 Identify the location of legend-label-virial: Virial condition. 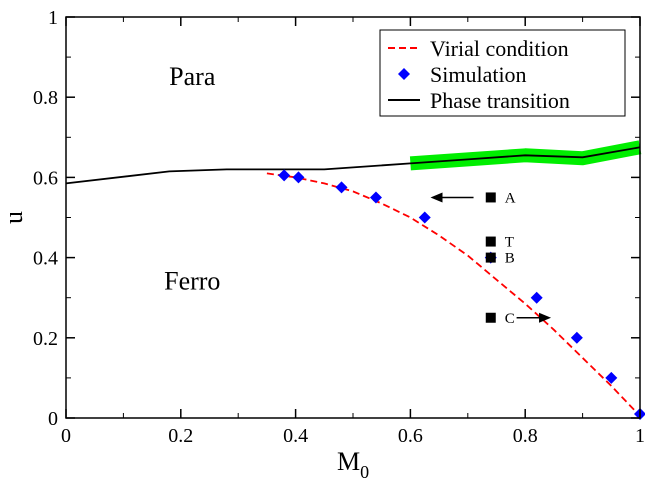
(499, 48).